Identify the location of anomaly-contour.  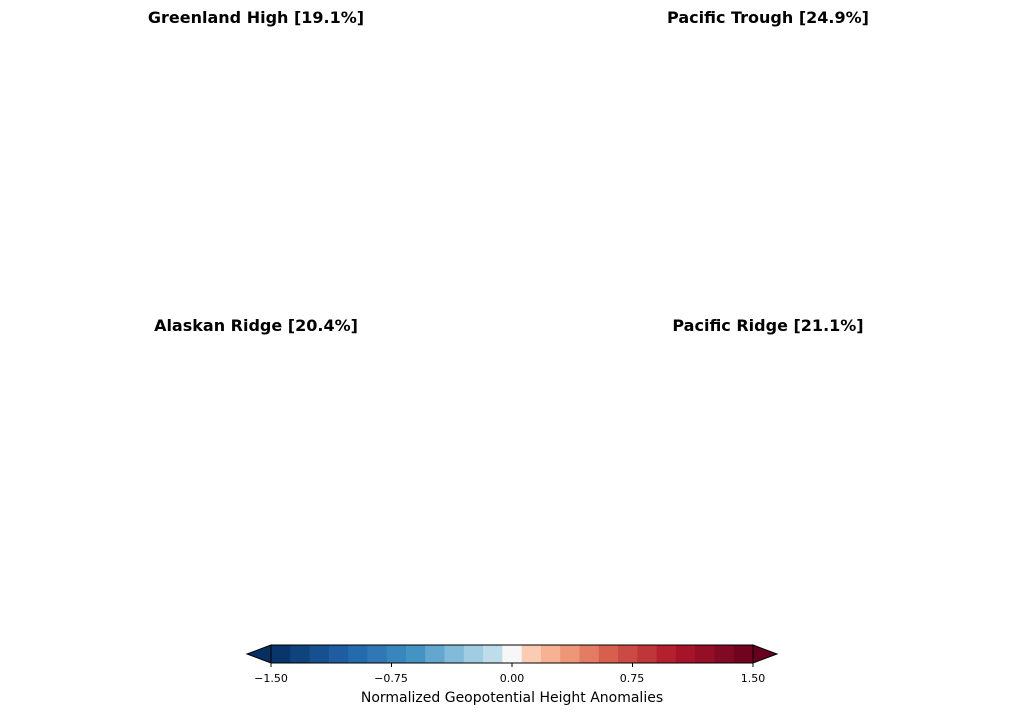
(785, 29).